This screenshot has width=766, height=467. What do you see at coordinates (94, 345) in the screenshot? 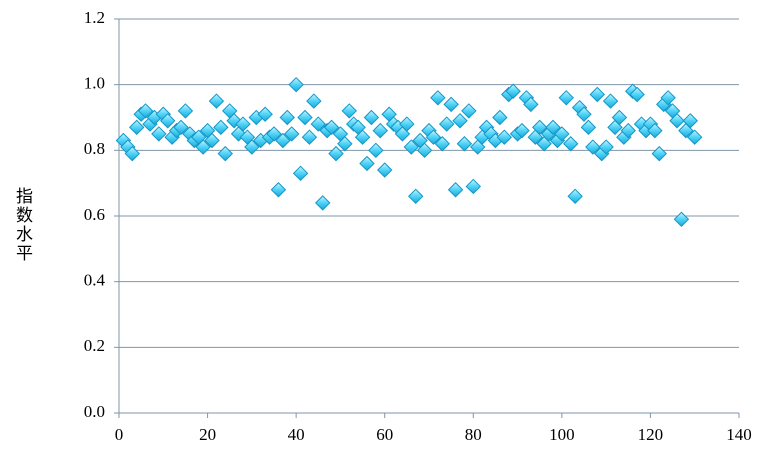
I see `y-tick-label: 0.2` at bounding box center [94, 345].